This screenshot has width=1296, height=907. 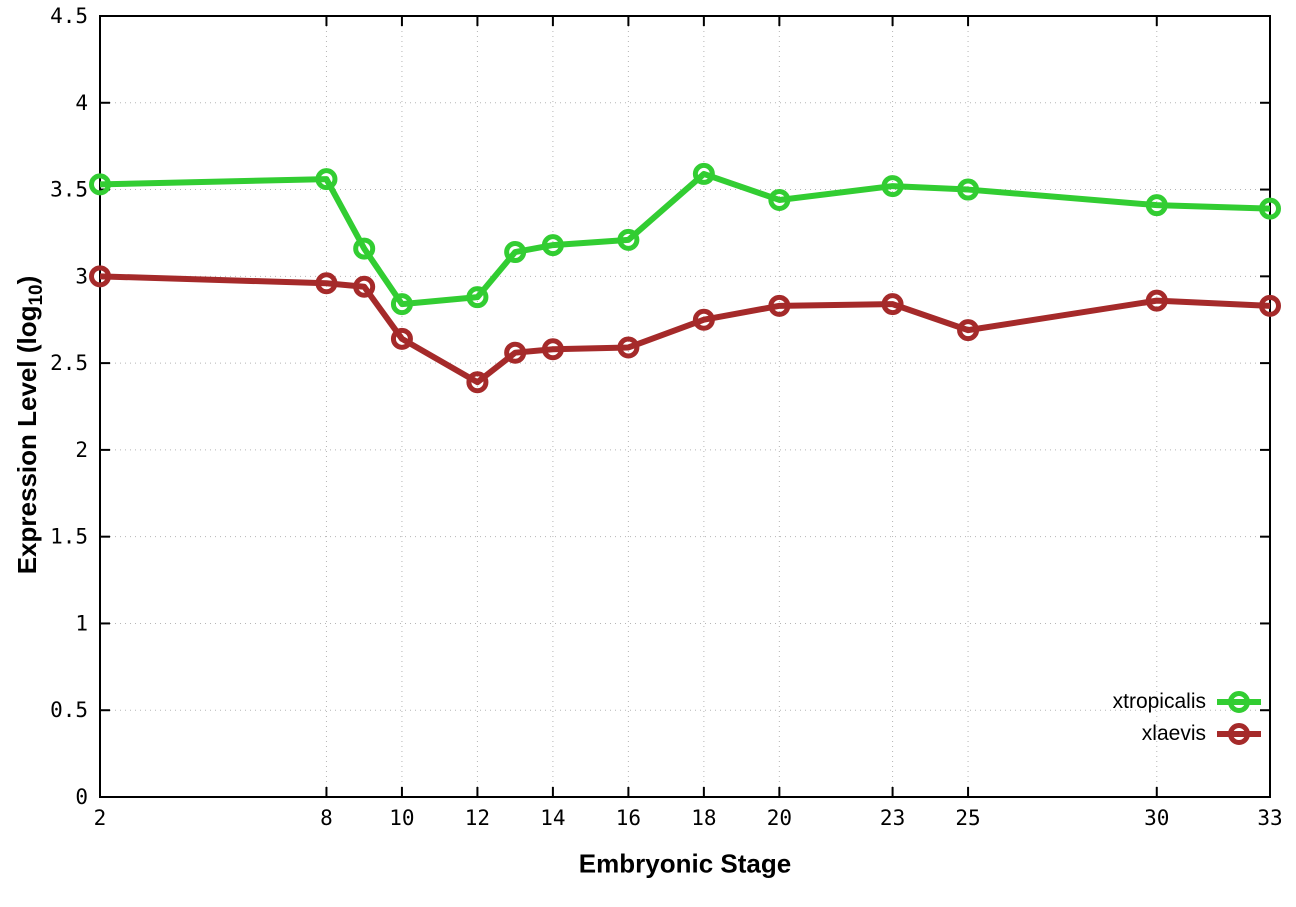 What do you see at coordinates (552, 818) in the screenshot?
I see `x-tick-label: 14` at bounding box center [552, 818].